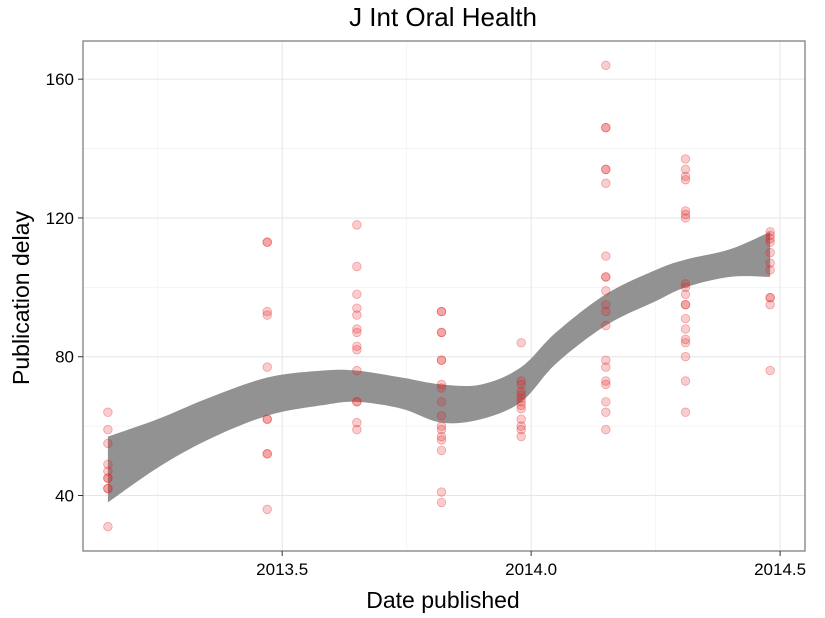 The image size is (825, 618). I want to click on x-tick-label: 2014.0, so click(531, 569).